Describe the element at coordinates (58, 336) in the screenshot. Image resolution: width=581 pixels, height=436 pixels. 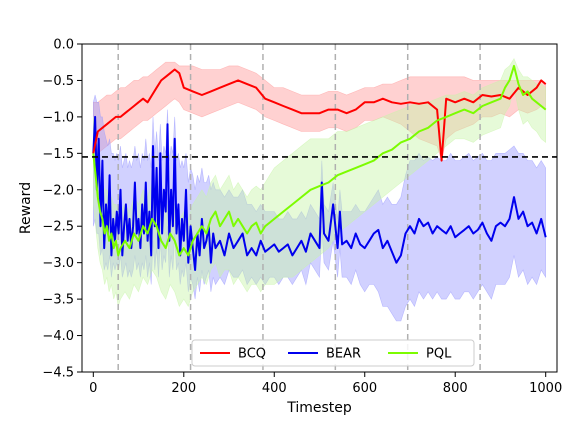
I see `y-tick-label: −4.0` at that location.